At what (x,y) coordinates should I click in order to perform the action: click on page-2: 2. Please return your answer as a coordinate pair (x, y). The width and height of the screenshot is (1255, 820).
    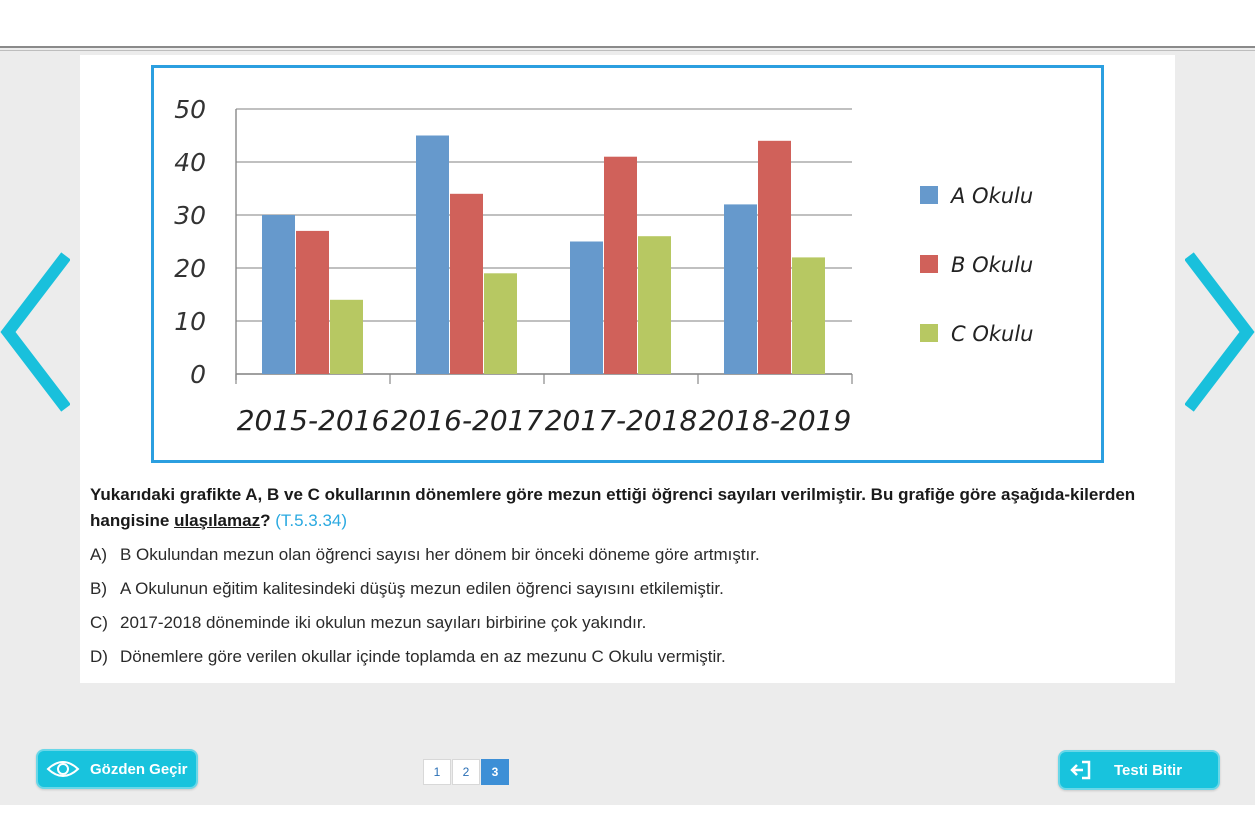
    Looking at the image, I should click on (466, 772).